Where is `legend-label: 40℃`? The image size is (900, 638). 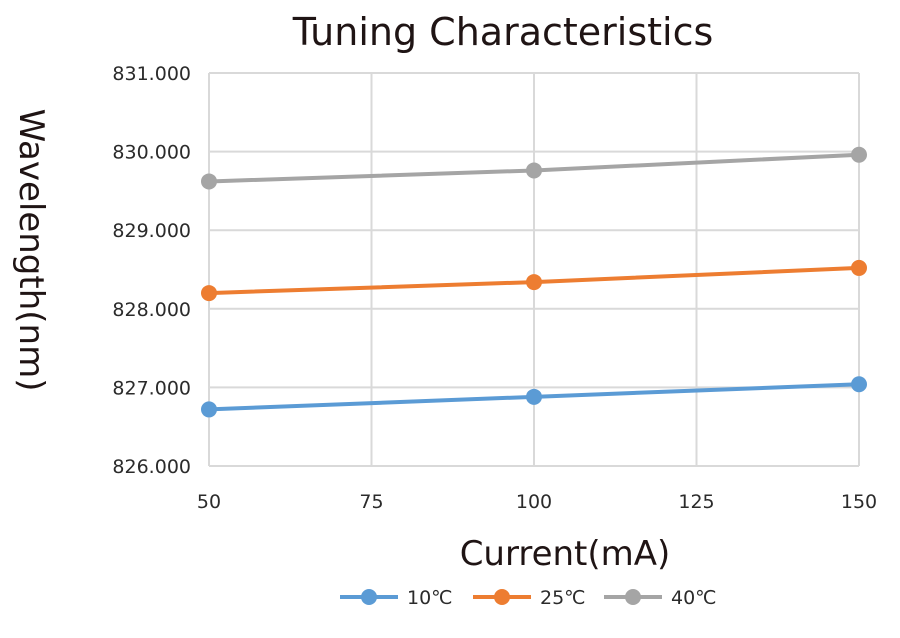
legend-label: 40℃ is located at coordinates (694, 598).